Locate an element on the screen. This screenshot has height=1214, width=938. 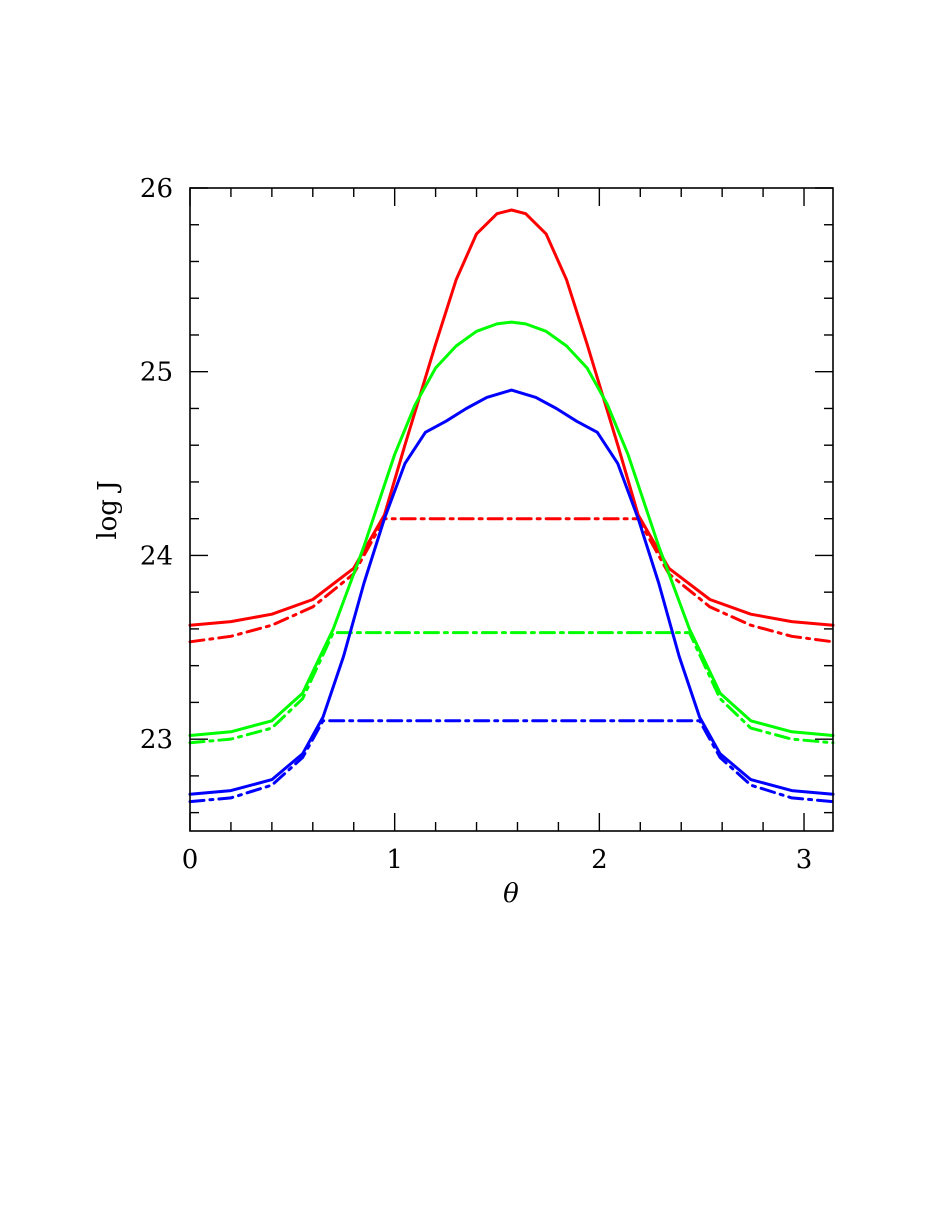
y-tick-label: 25 is located at coordinates (156, 373).